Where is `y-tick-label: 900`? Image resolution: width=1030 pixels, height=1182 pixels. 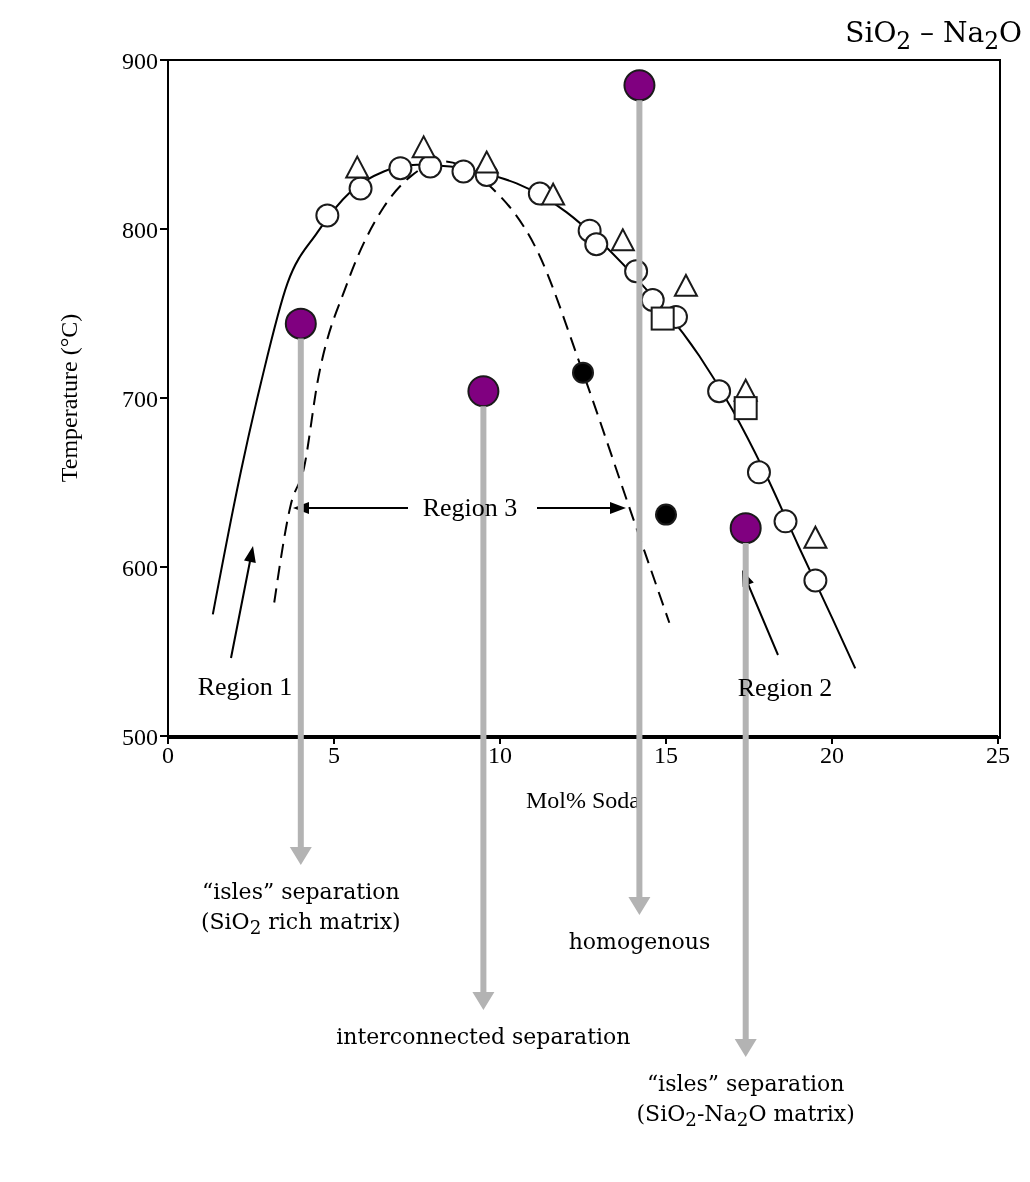 y-tick-label: 900 is located at coordinates (140, 60).